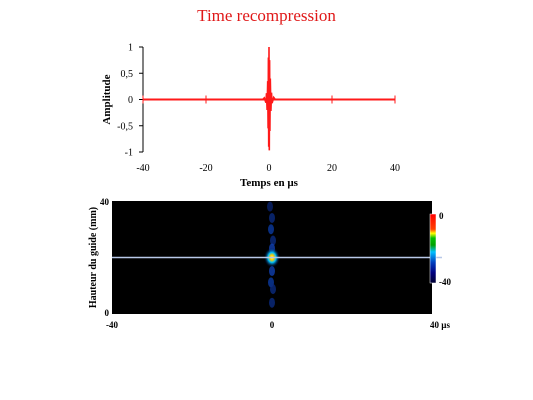 This screenshot has width=533, height=400. I want to click on y-tick-label: -0,5, so click(125, 126).